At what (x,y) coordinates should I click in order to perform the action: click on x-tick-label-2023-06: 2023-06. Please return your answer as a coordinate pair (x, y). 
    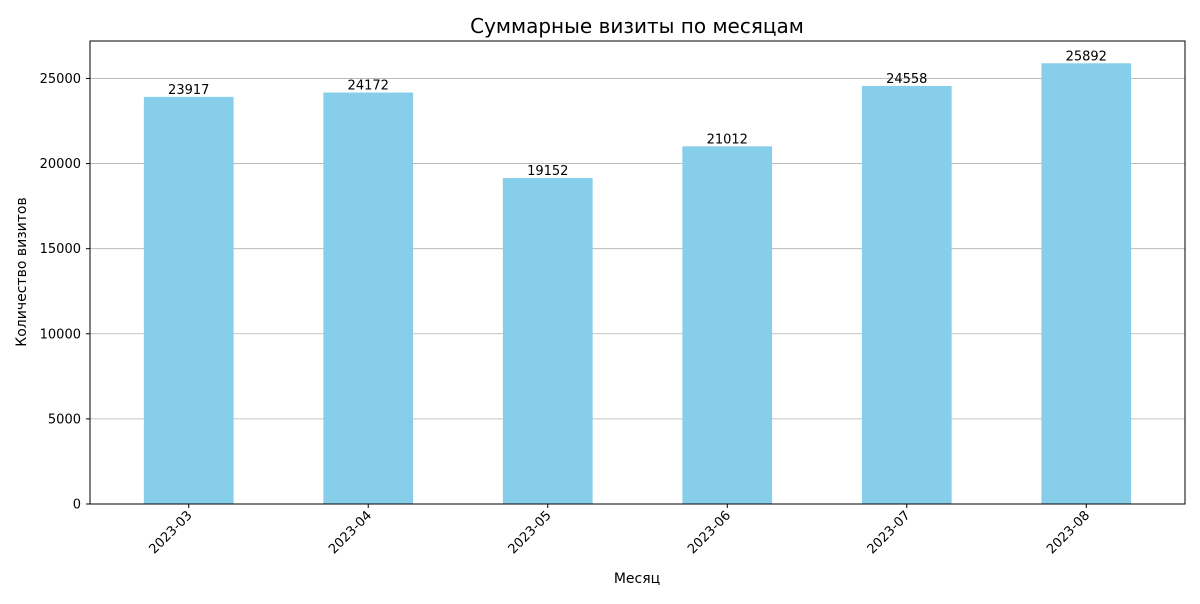
    Looking at the image, I should click on (709, 532).